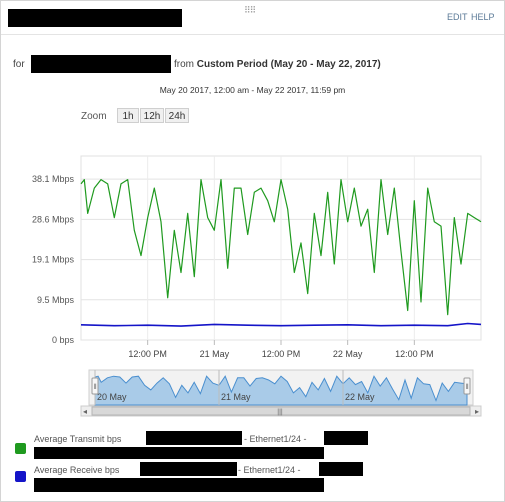 This screenshot has width=505, height=502. What do you see at coordinates (281, 390) in the screenshot?
I see `navigator-area` at bounding box center [281, 390].